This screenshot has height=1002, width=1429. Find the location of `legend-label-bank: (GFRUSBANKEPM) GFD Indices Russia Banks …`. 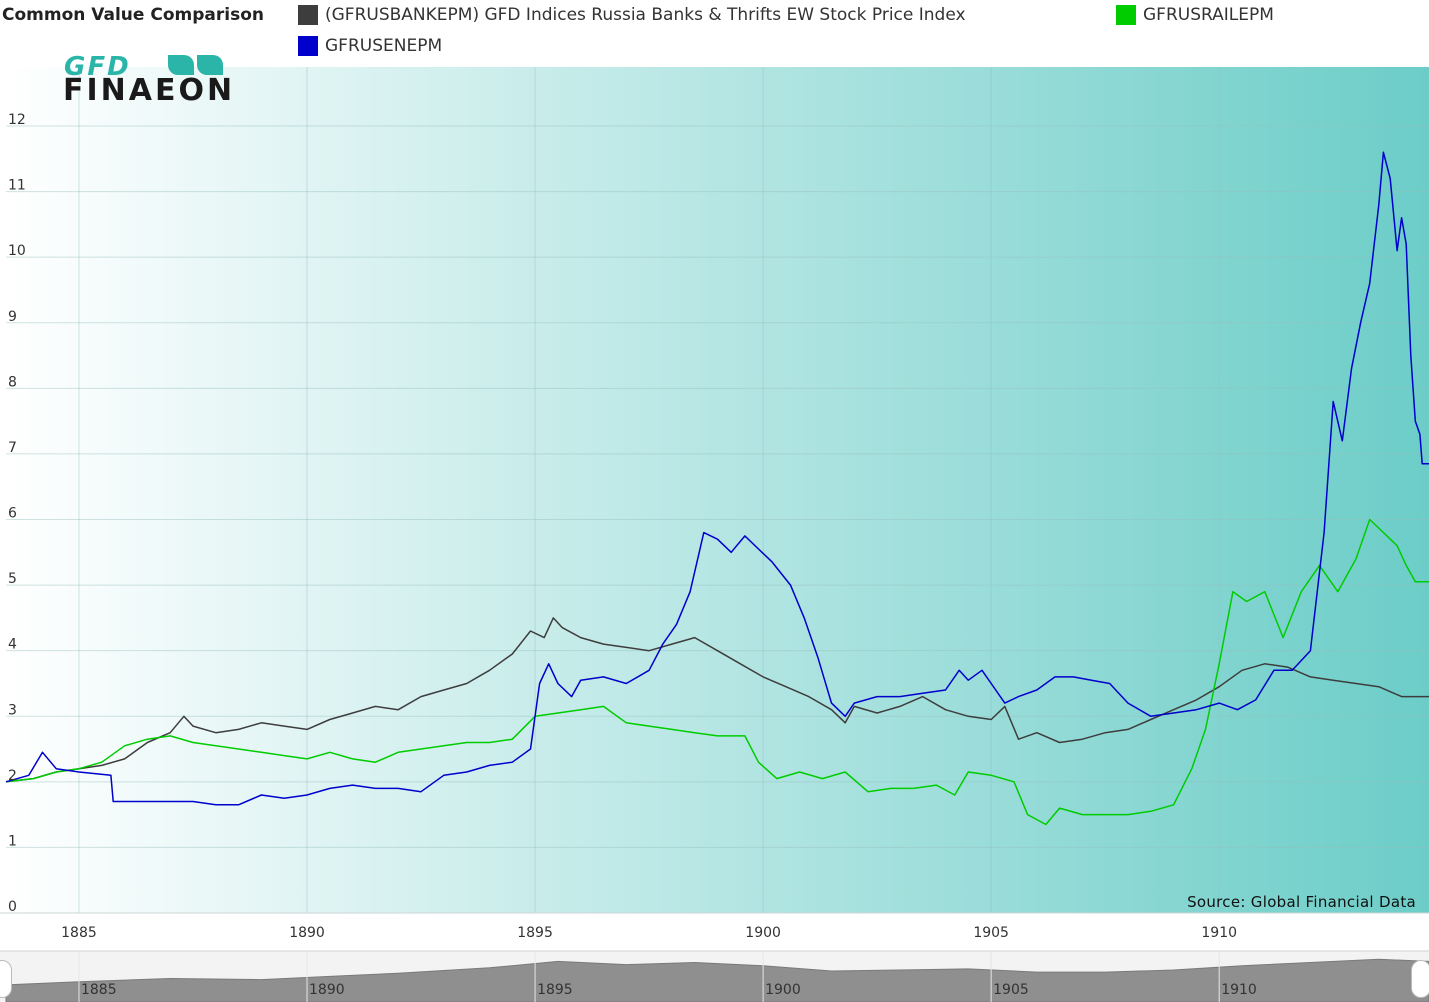

legend-label-bank: (GFRUSBANKEPM) GFD Indices Russia Banks … is located at coordinates (645, 15).